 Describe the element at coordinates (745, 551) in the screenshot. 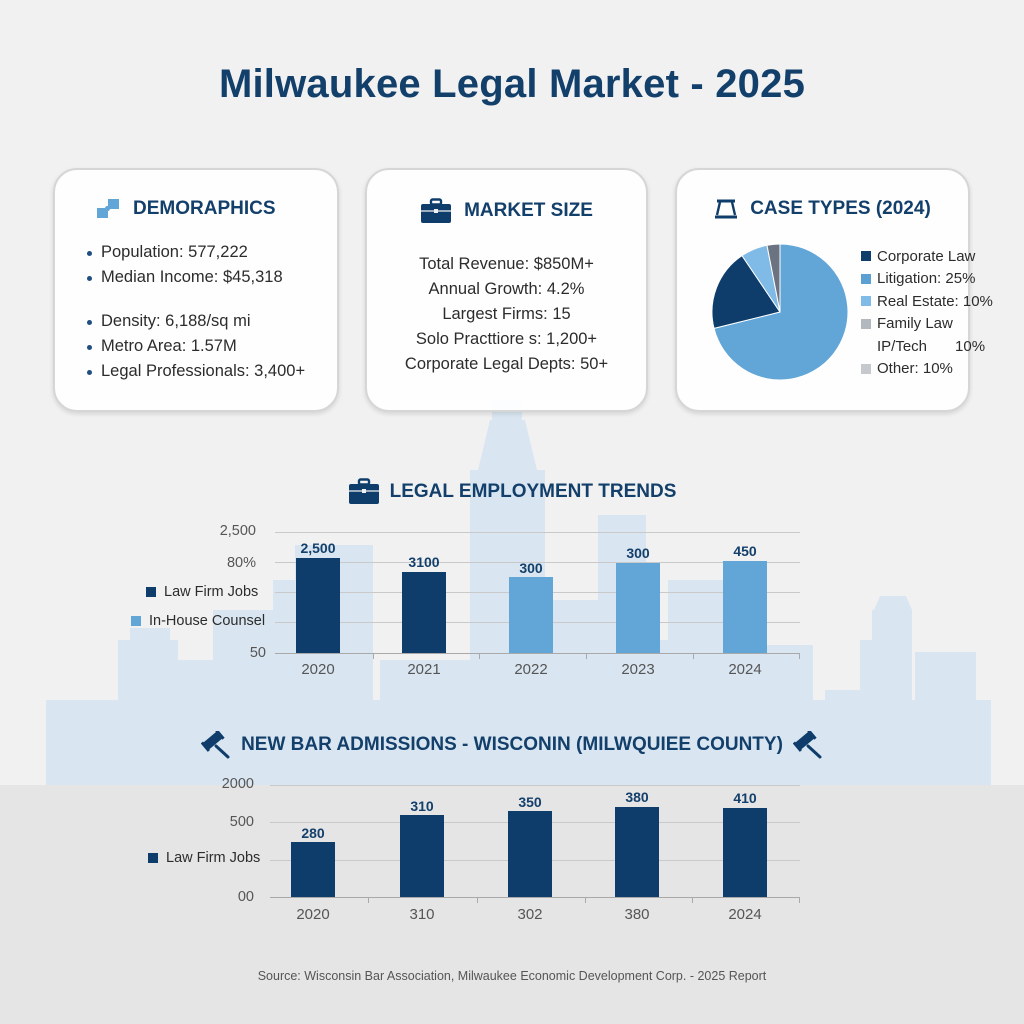

I see `bar-value-label: 450` at that location.